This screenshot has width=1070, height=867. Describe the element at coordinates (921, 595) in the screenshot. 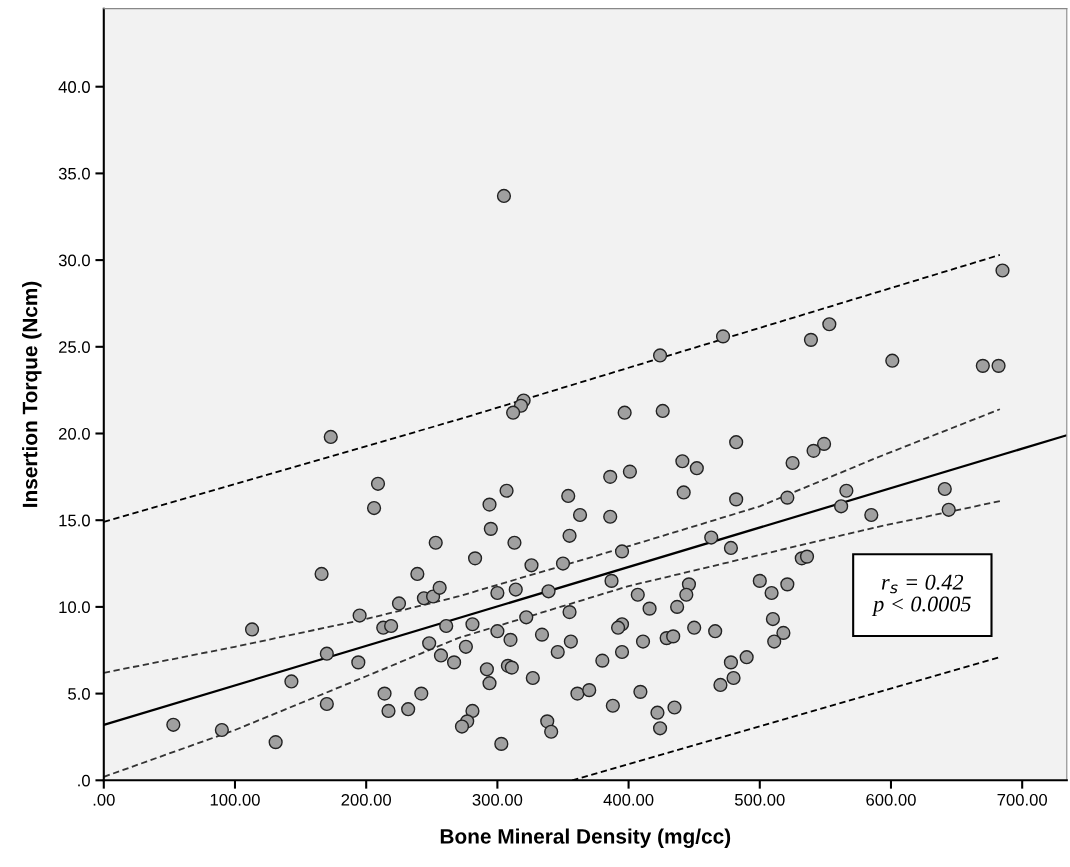

I see `annotation: r$_{s}$ = 0.42 p < 0.0005` at that location.